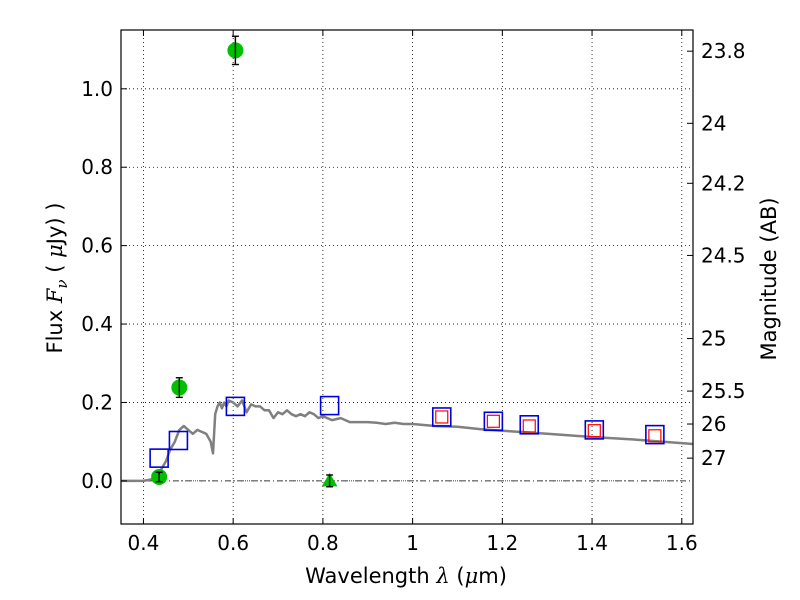 The width and height of the screenshot is (800, 600). I want to click on x-tick-label: 1, so click(412, 543).